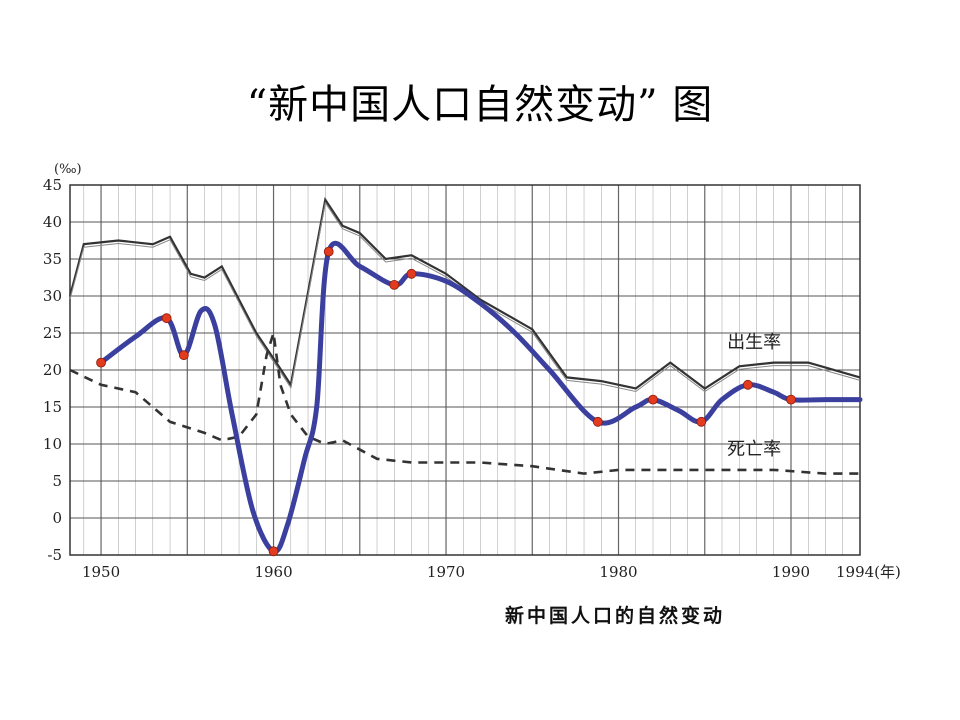  Describe the element at coordinates (273, 572) in the screenshot. I see `x-tick-label: 1960` at that location.